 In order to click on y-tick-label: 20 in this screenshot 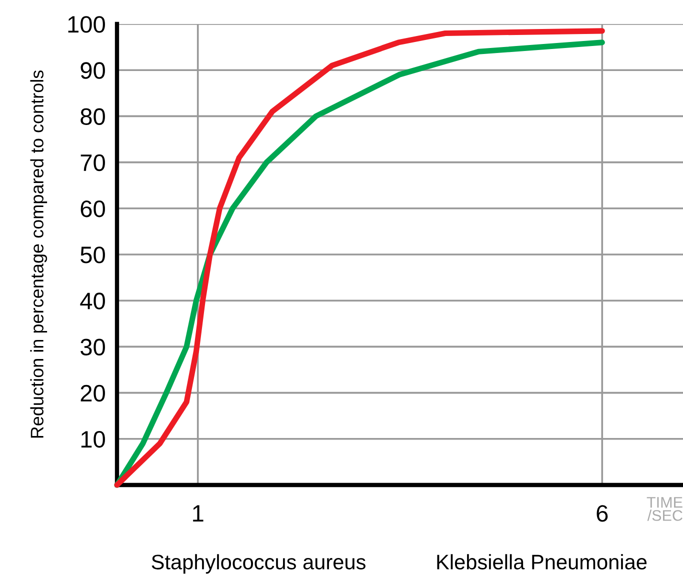, I will do `click(92, 393)`.